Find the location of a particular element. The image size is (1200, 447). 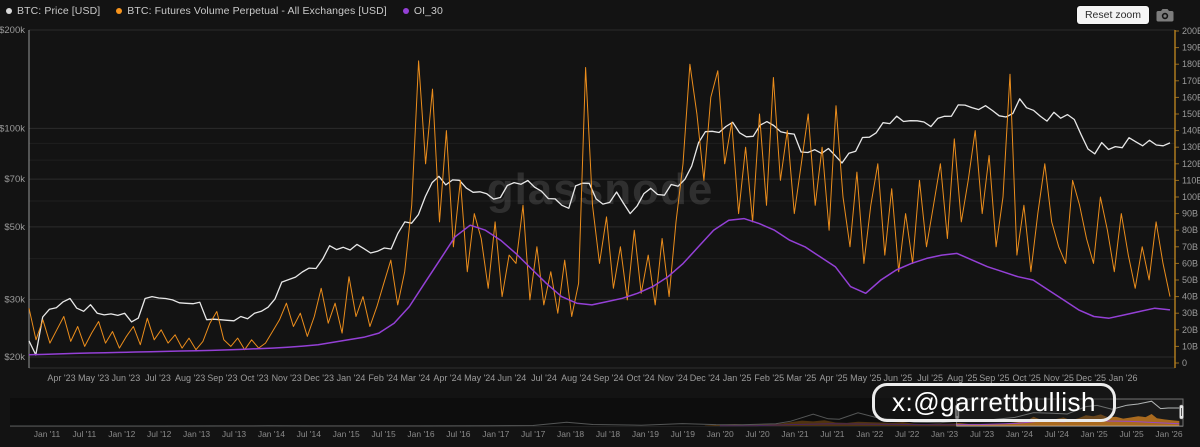

x-axis-label: Sep '25 is located at coordinates (994, 378).